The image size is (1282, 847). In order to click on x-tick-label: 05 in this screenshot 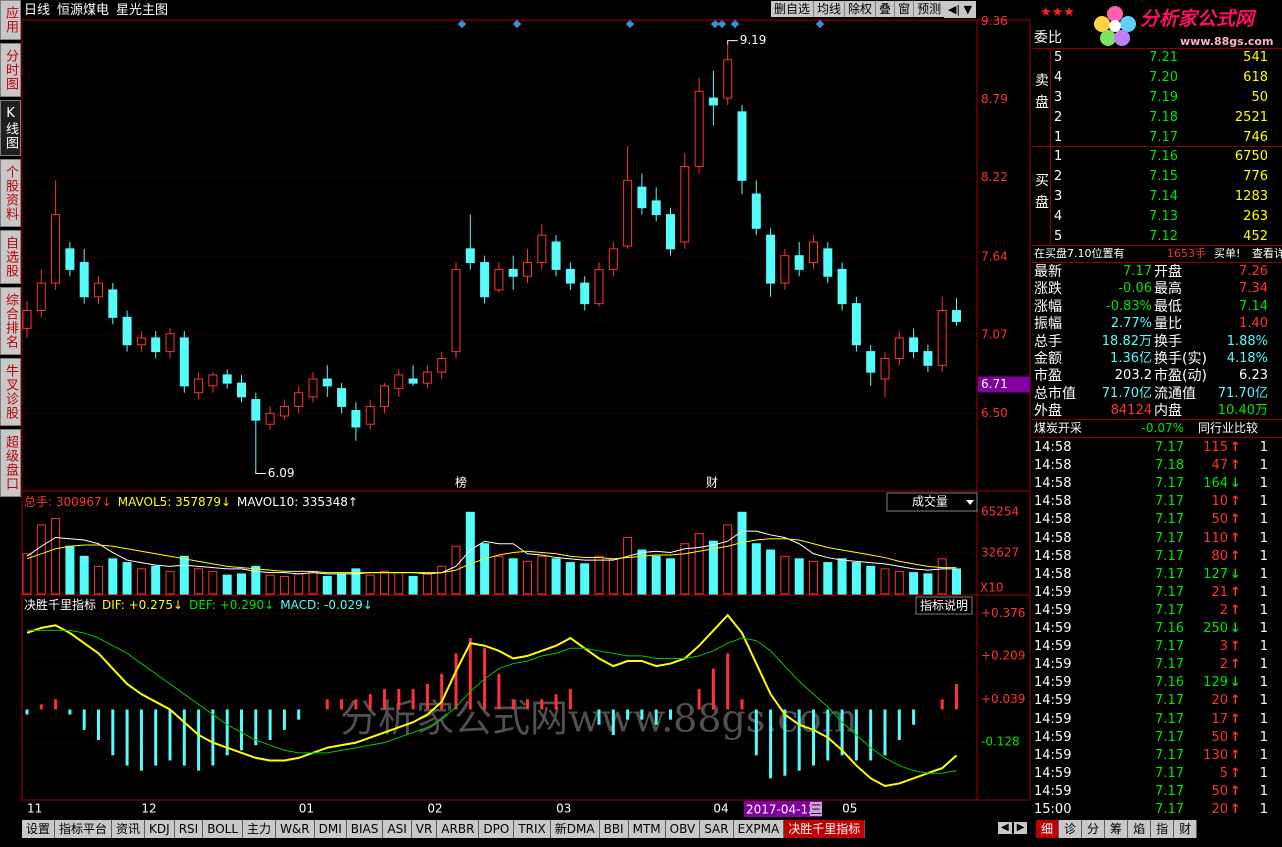, I will do `click(849, 809)`.